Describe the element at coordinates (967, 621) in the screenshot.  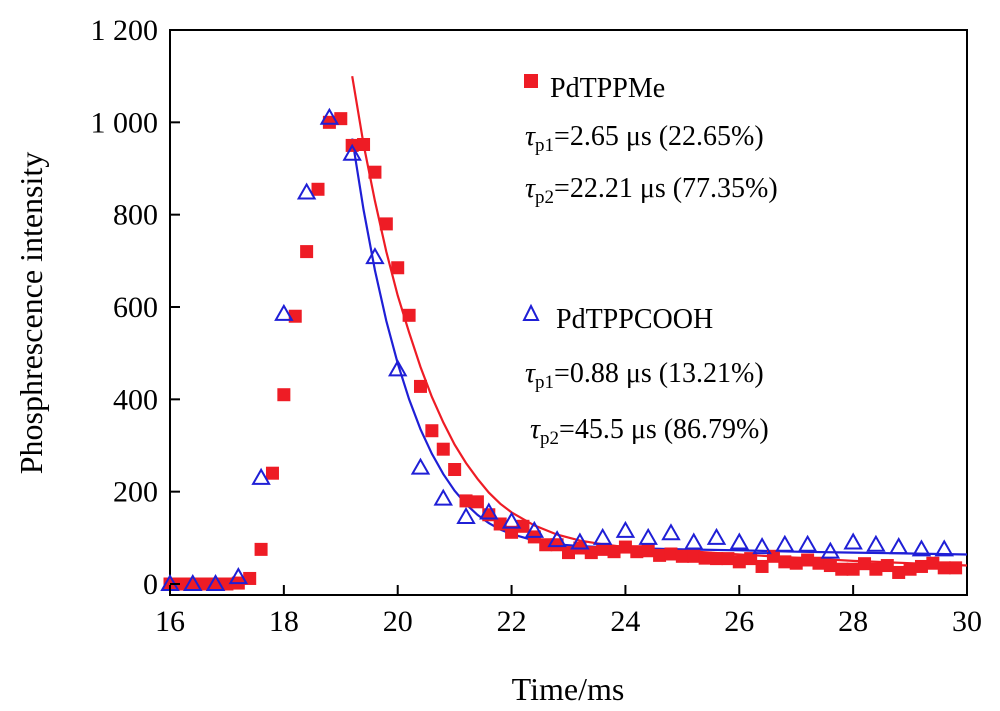
I see `x-tick-label: 30` at that location.